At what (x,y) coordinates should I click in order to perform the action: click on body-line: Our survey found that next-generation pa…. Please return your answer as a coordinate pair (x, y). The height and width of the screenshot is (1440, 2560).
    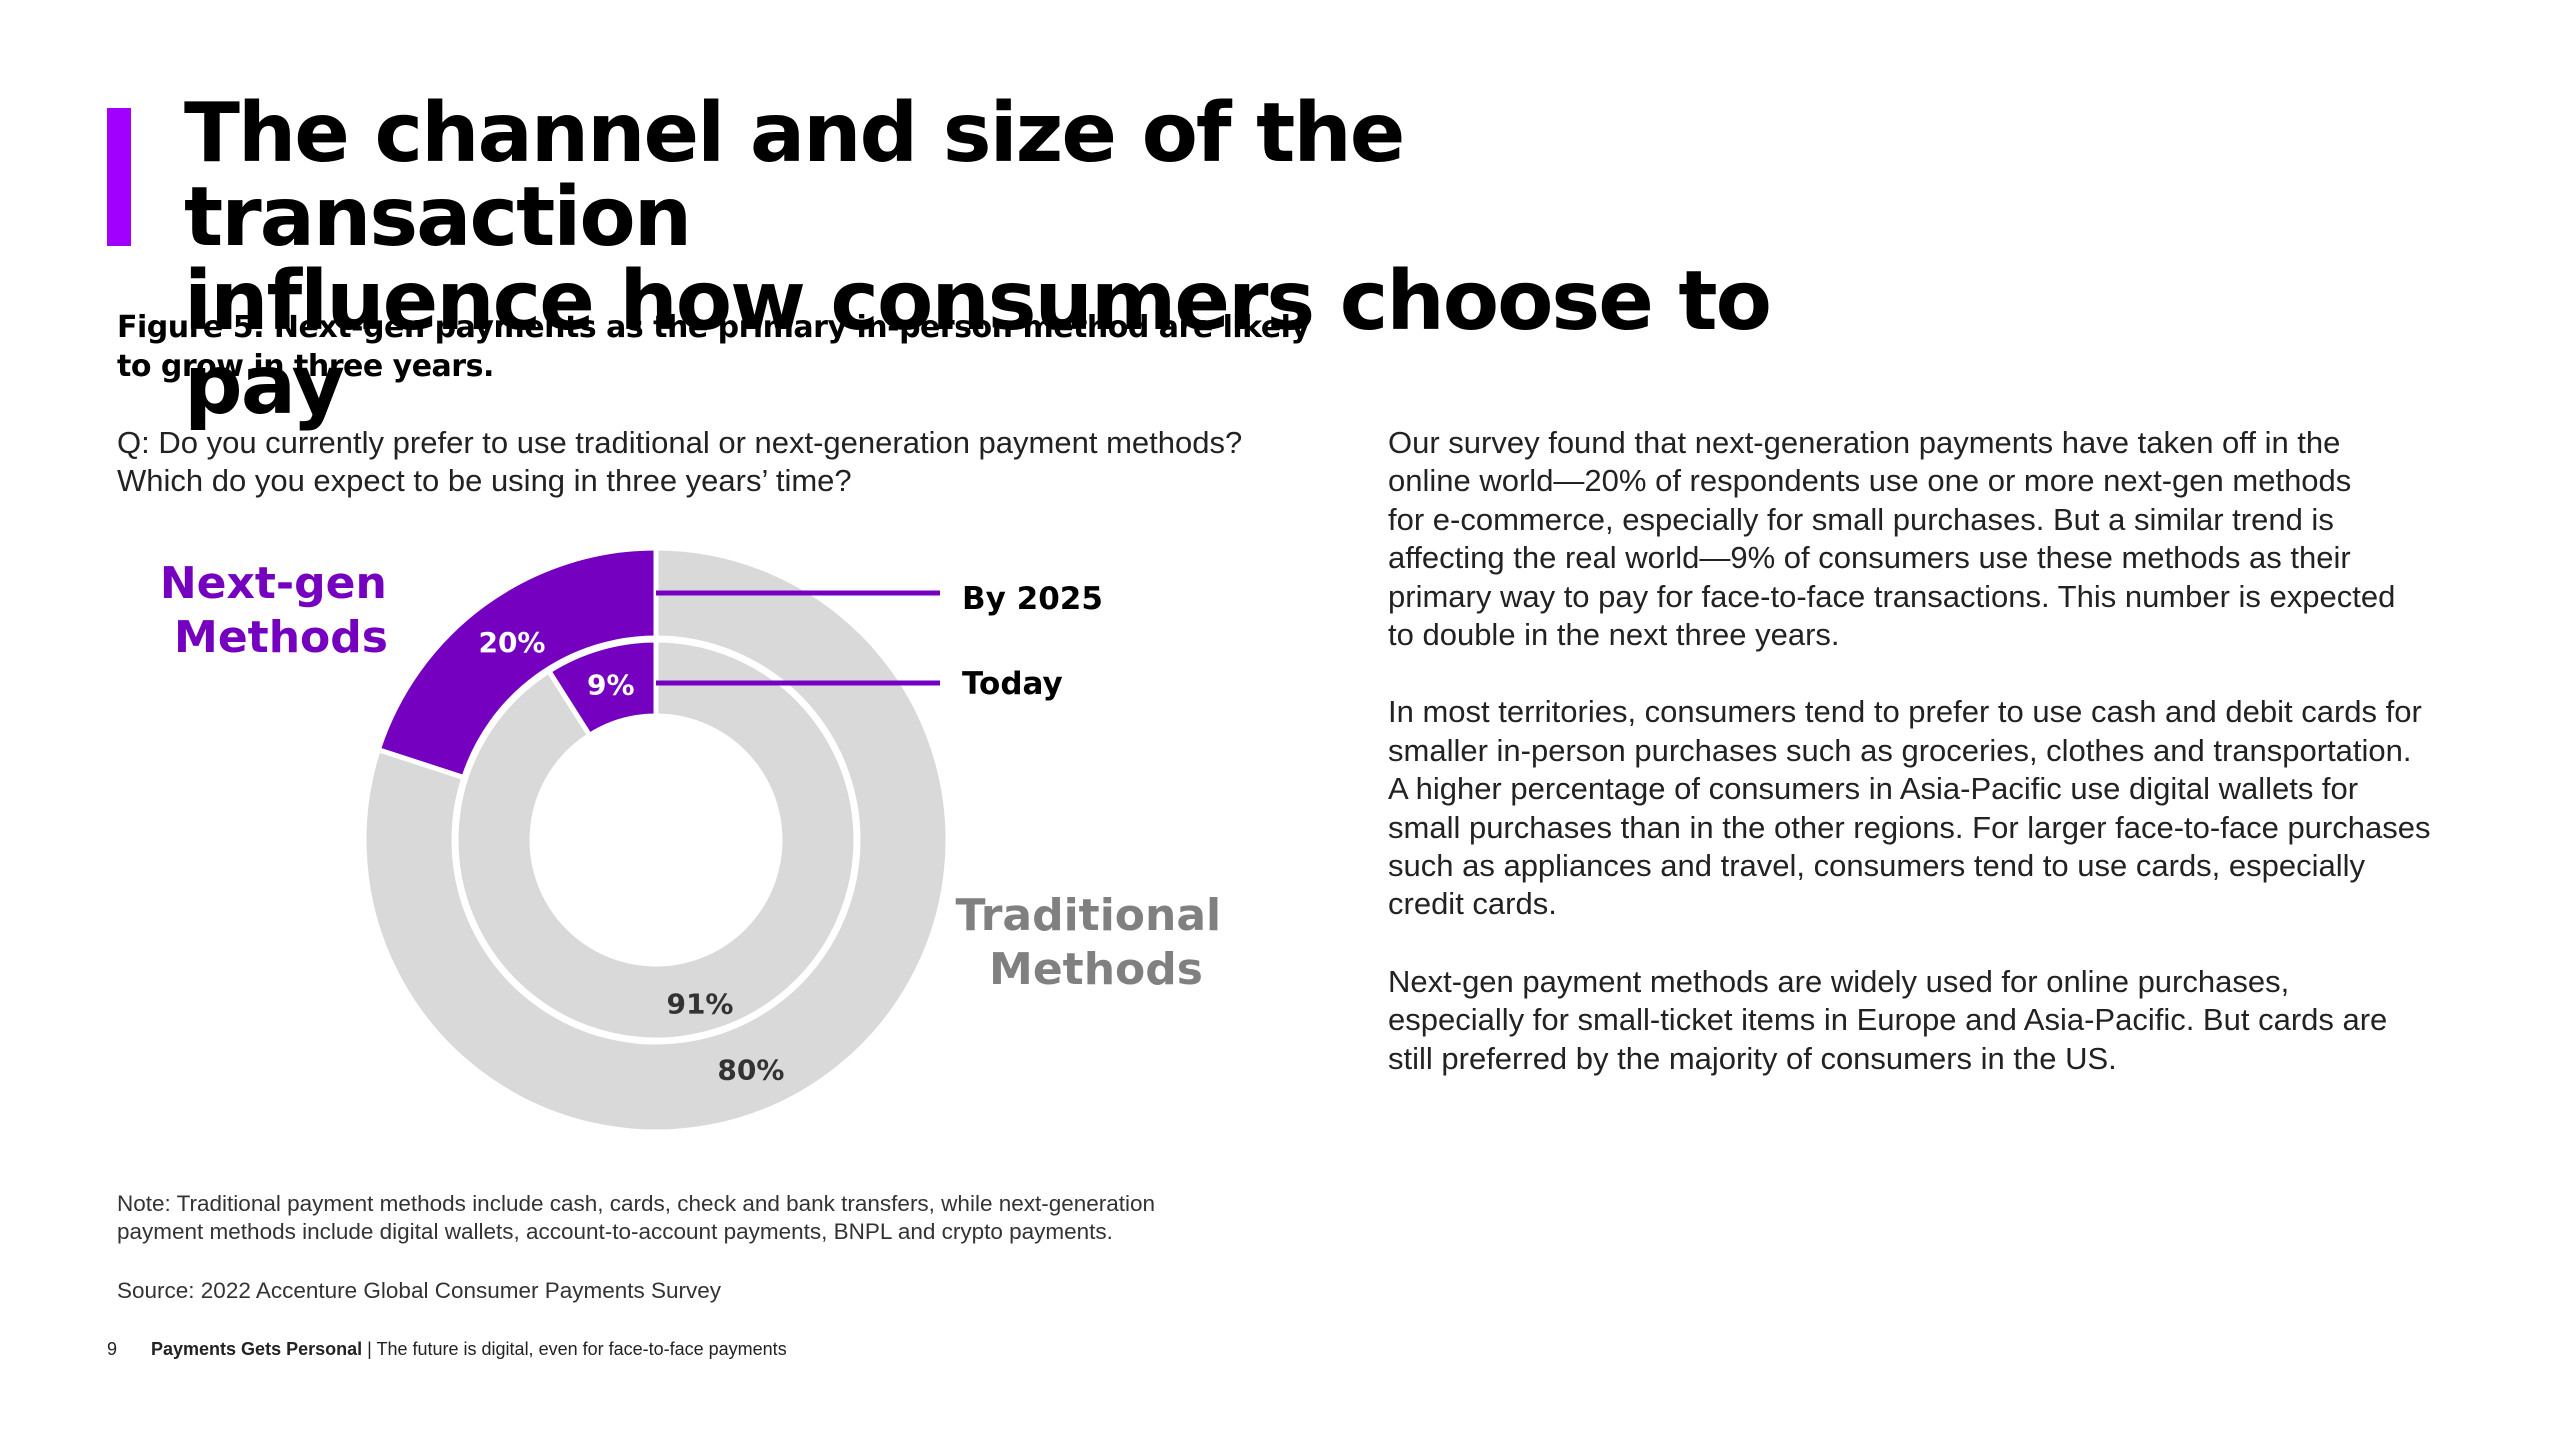
    Looking at the image, I should click on (1864, 442).